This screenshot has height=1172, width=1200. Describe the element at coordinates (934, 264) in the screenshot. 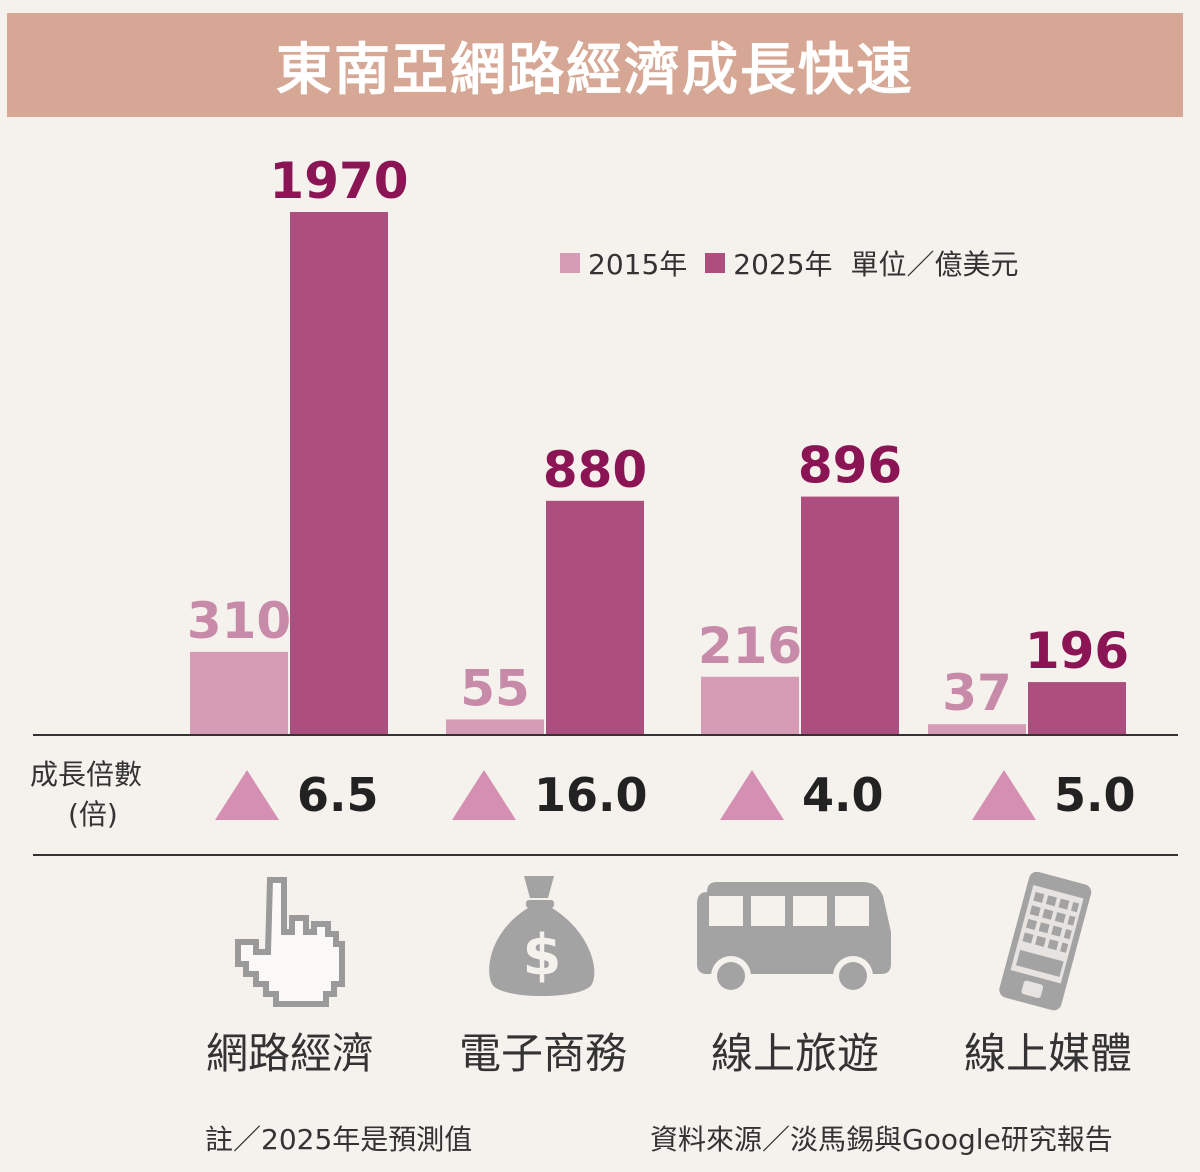

I see `unit-label: 單位／億美元` at that location.